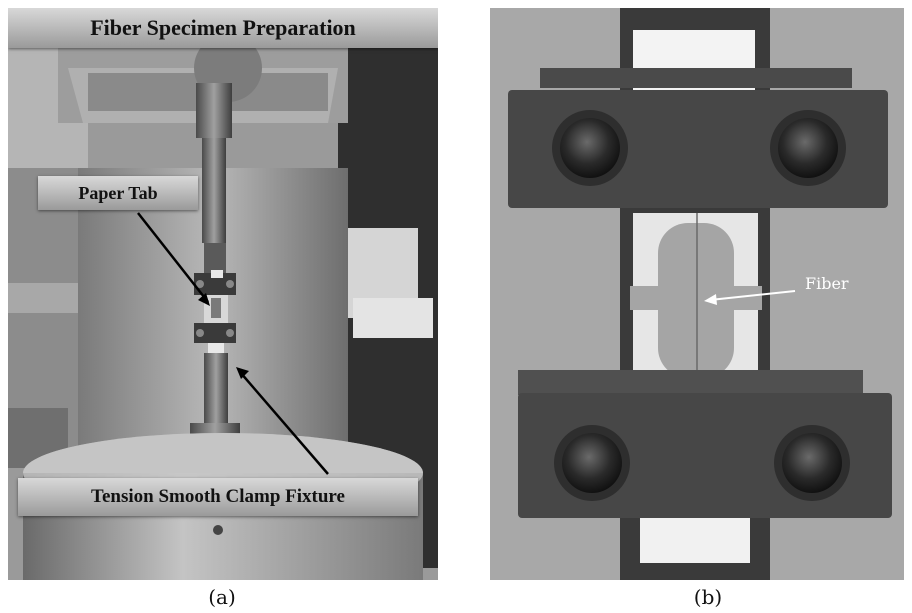 The image size is (912, 613). What do you see at coordinates (708, 597) in the screenshot?
I see `caption-b: (b)` at bounding box center [708, 597].